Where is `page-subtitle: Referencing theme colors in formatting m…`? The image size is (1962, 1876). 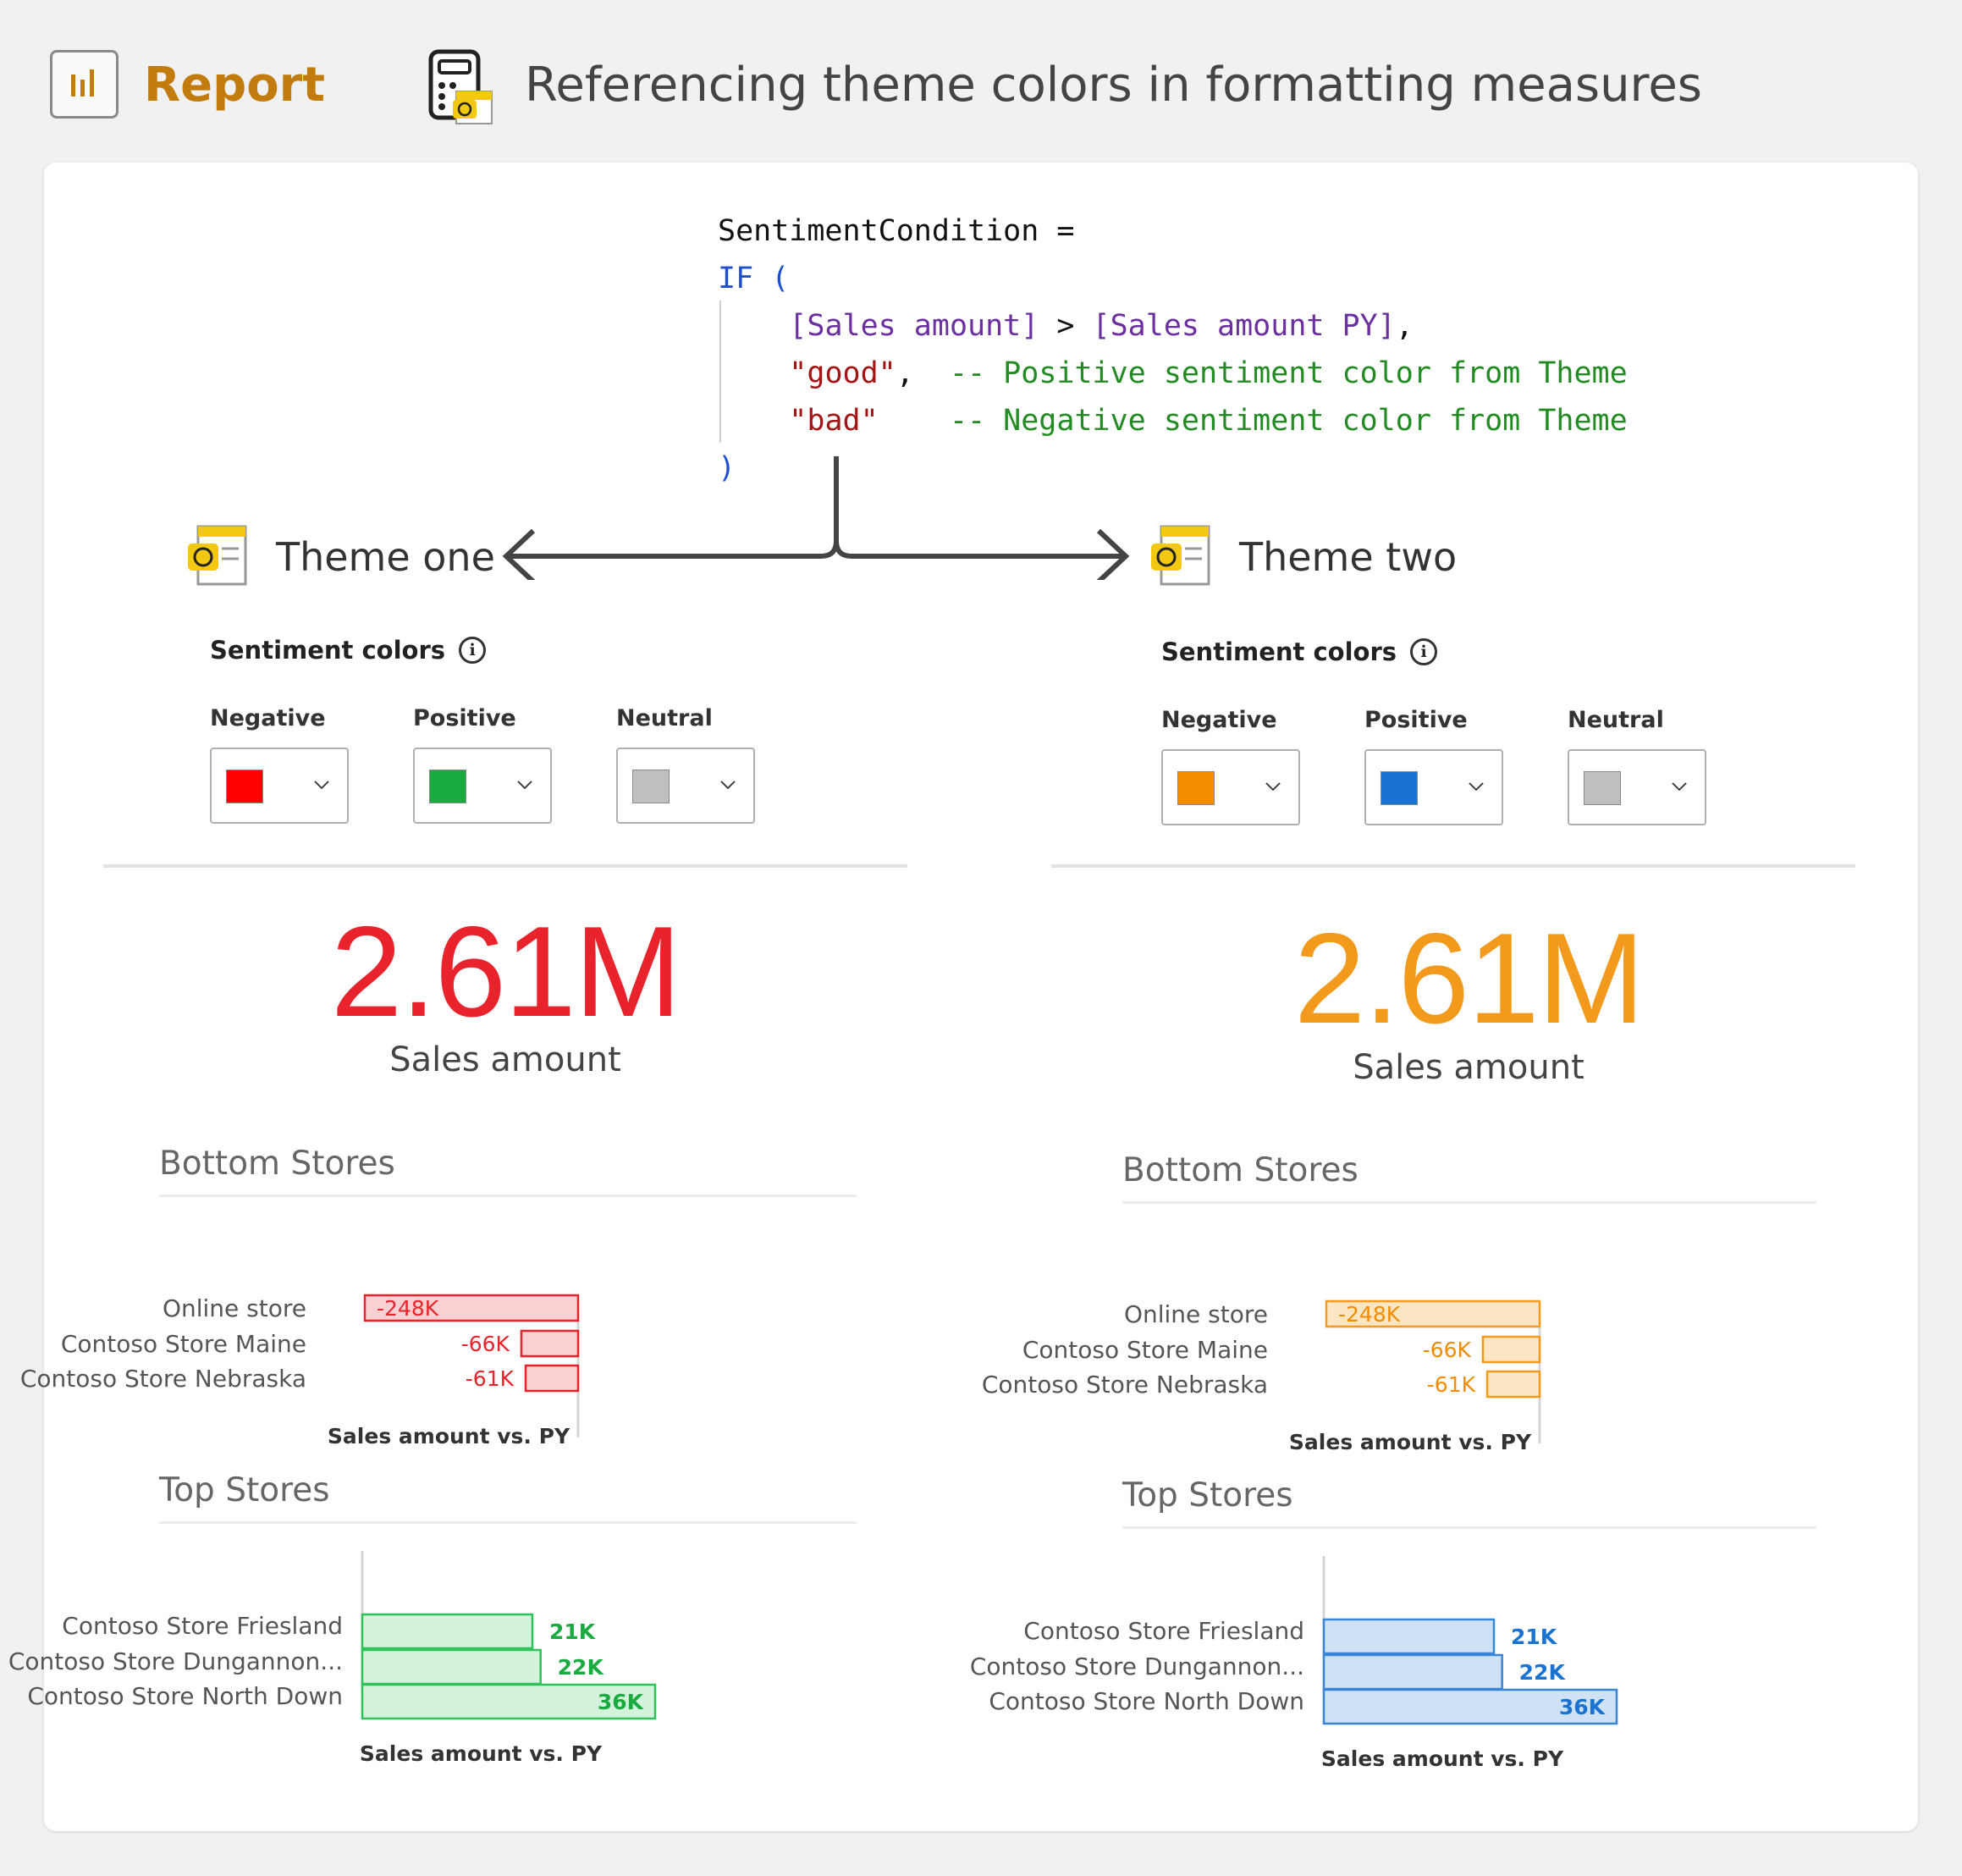 page-subtitle: Referencing theme colors in formatting m… is located at coordinates (1113, 86).